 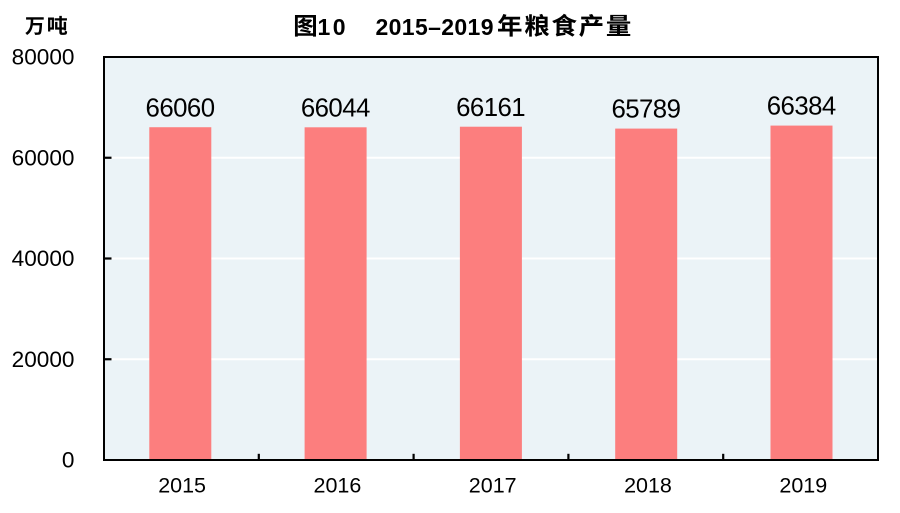 What do you see at coordinates (648, 485) in the screenshot?
I see `svg-text: 2018` at bounding box center [648, 485].